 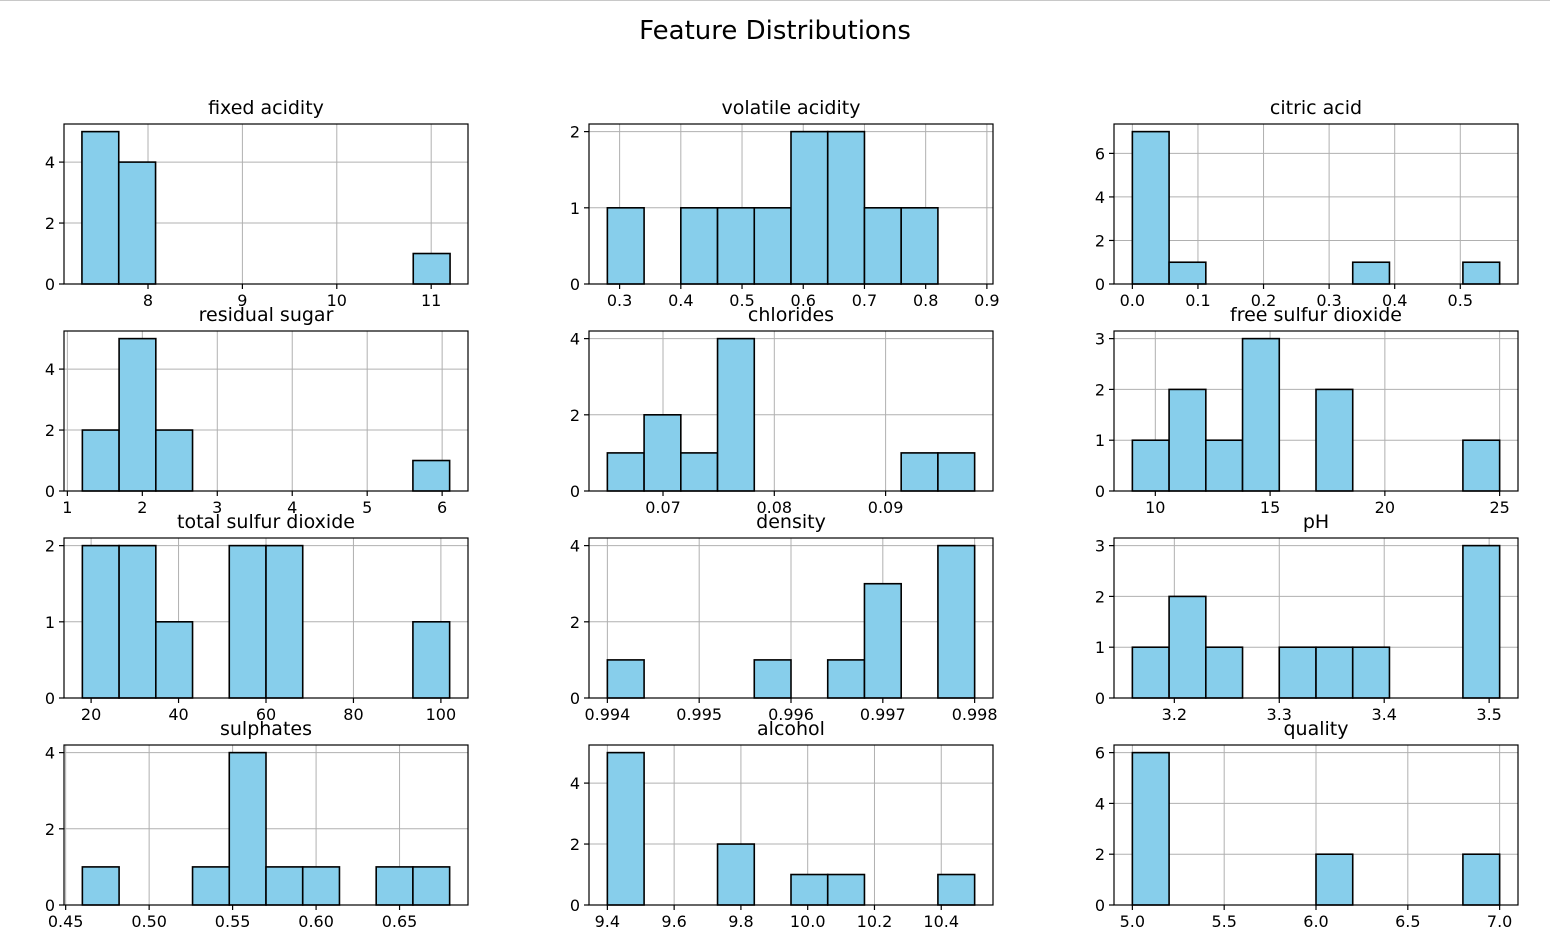 I want to click on subplot-title: chlorides, so click(x=791, y=315).